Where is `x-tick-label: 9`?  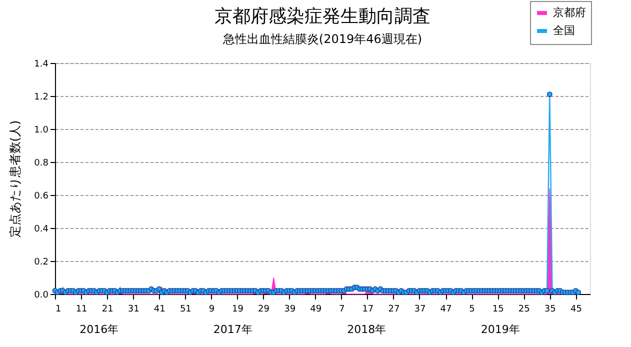 x-tick-label: 9 is located at coordinates (211, 309).